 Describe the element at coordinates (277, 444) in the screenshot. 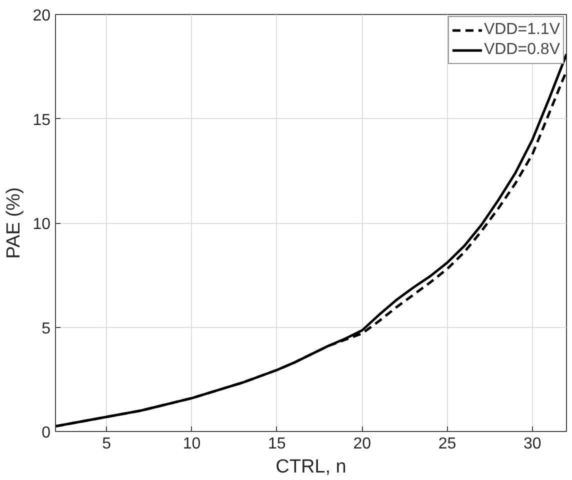

I see `x-tick-label: 15` at that location.